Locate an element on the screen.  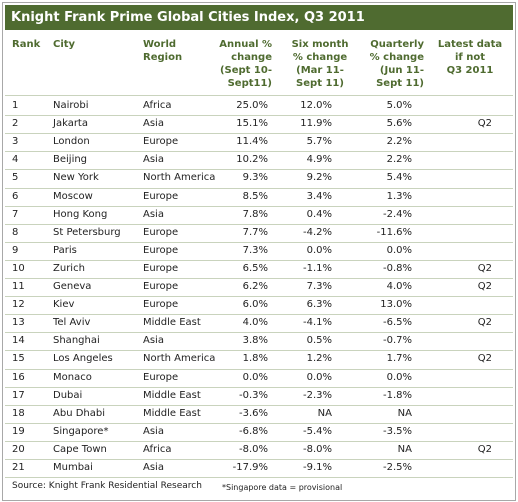
table-cell: 6.5% is located at coordinates (255, 268).